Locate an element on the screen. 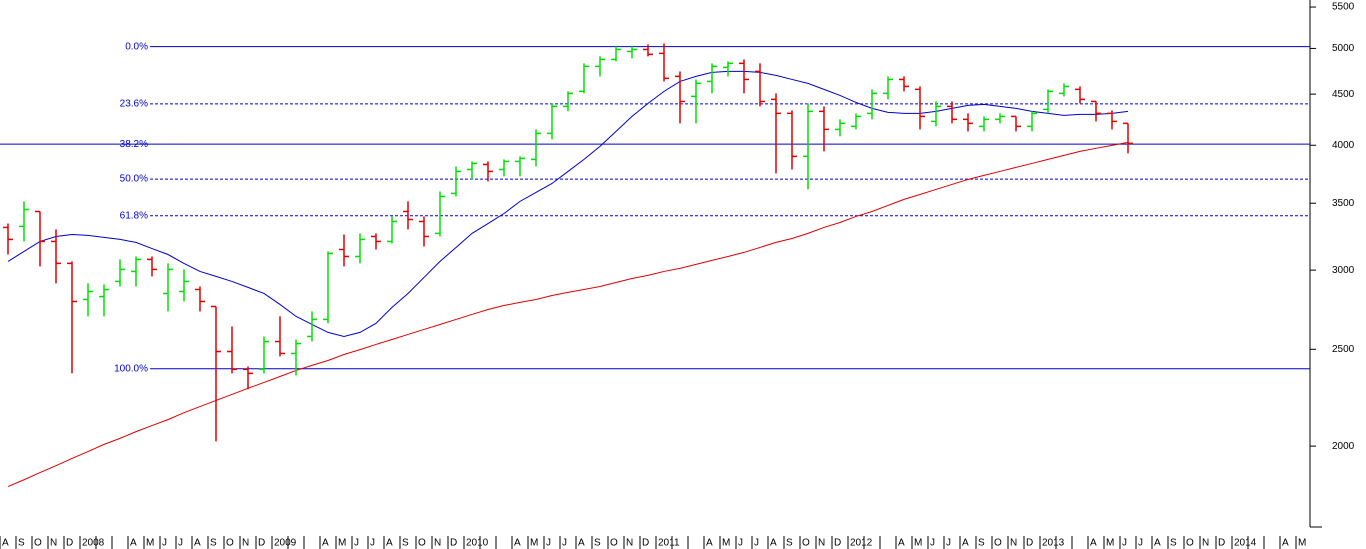 This screenshot has height=549, width=1366. y-tick-label: 2500 is located at coordinates (1343, 349).